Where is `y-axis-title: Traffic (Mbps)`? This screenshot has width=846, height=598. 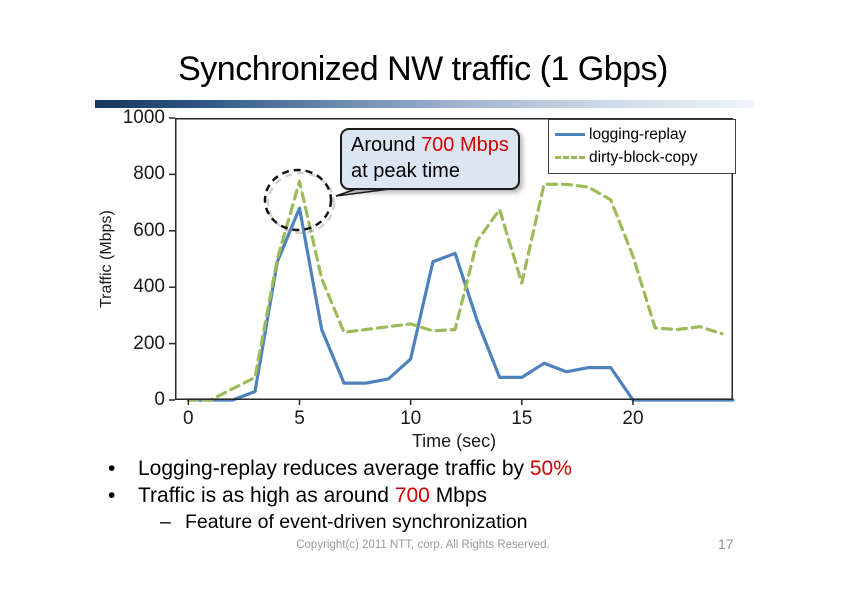
y-axis-title: Traffic (Mbps) is located at coordinates (106, 259).